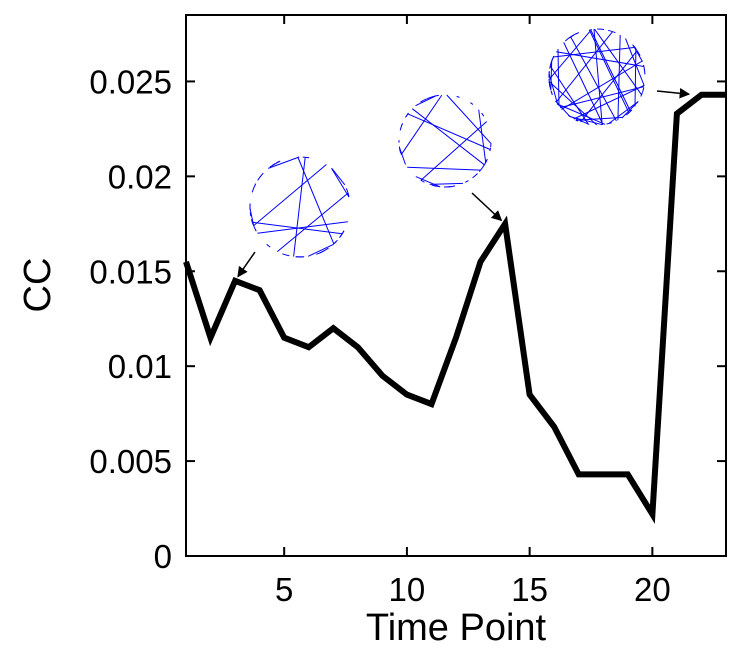 This screenshot has width=750, height=654. Describe the element at coordinates (456, 628) in the screenshot. I see `x-axis-title: Time Point` at that location.